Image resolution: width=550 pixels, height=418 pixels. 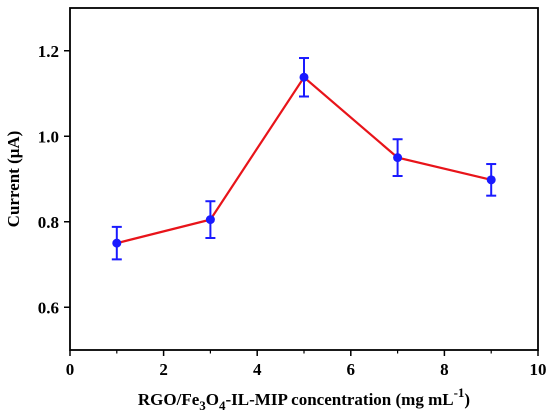 I want to click on y-tick-label: 0.6, so click(x=48, y=307).